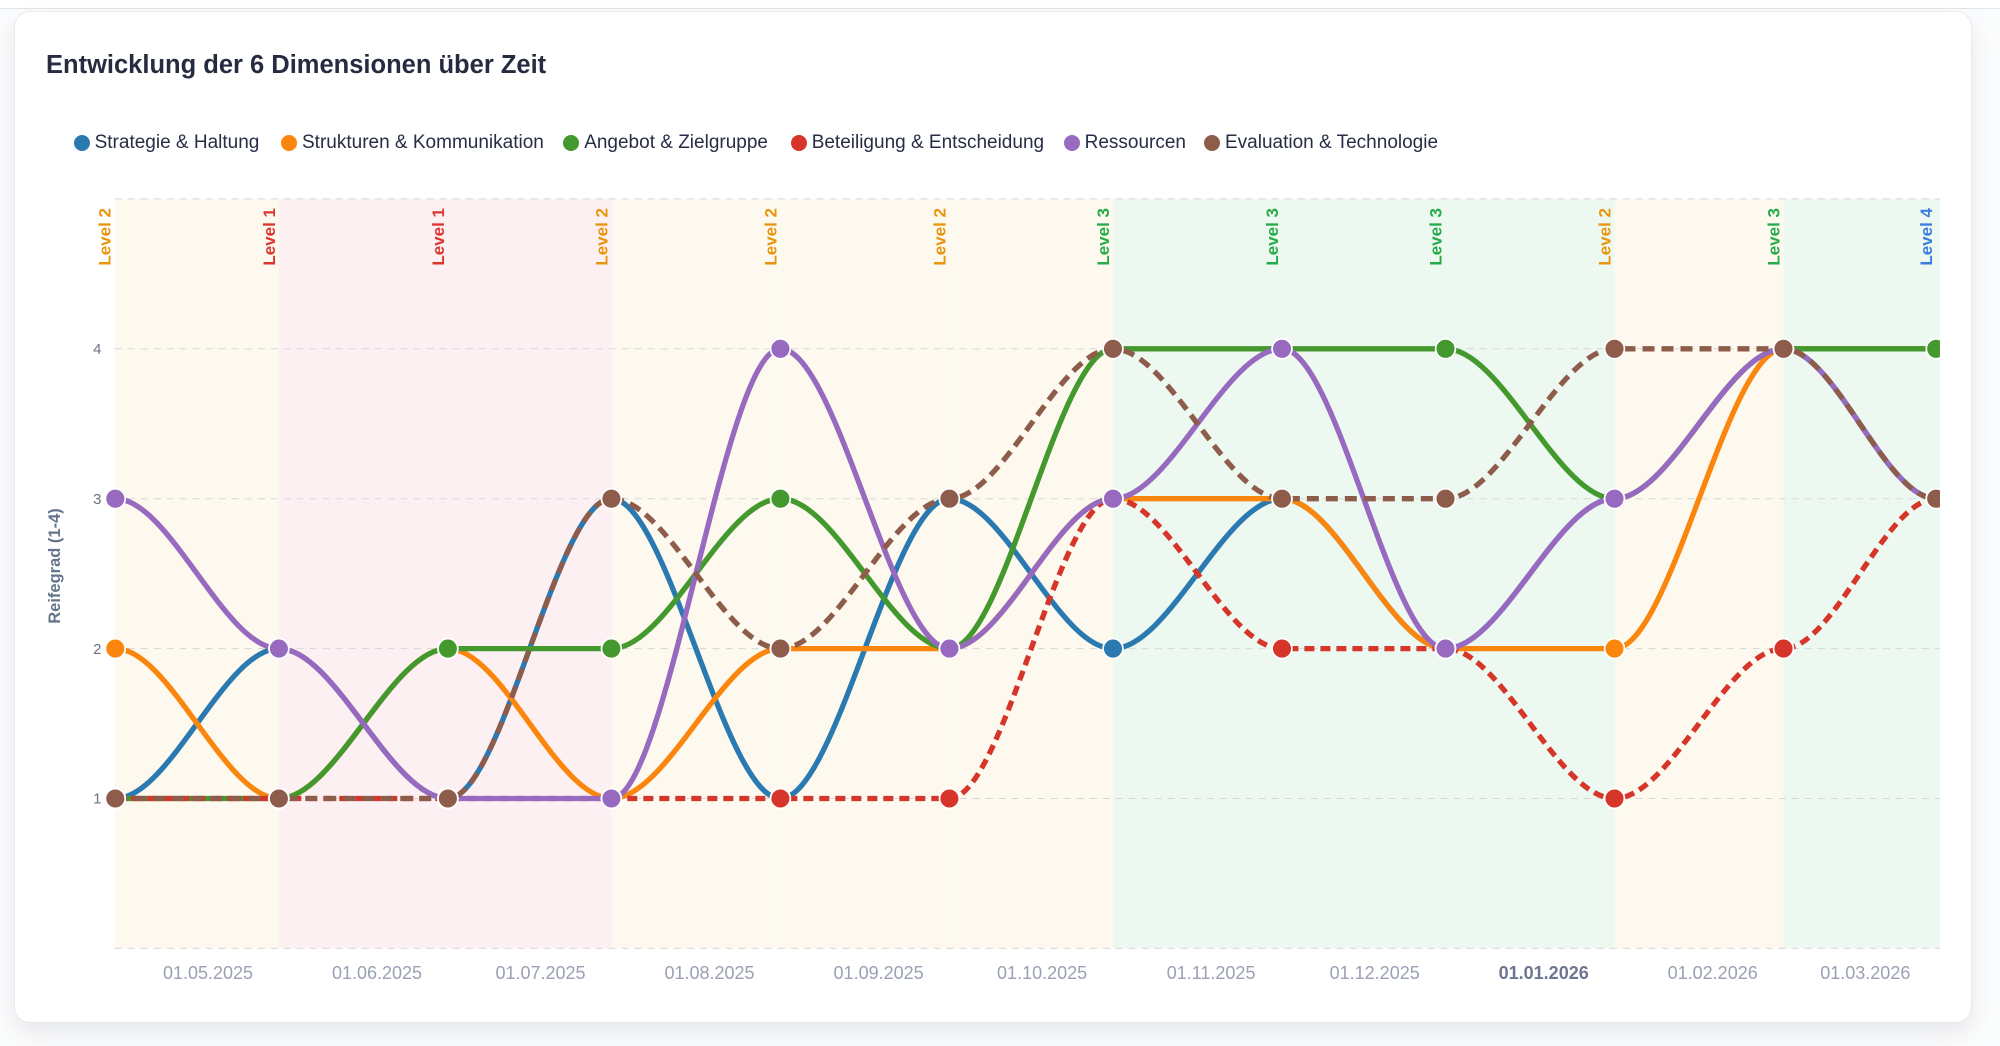 This screenshot has width=2000, height=1046. What do you see at coordinates (540, 973) in the screenshot?
I see `svg-text: 01.07.2025` at bounding box center [540, 973].